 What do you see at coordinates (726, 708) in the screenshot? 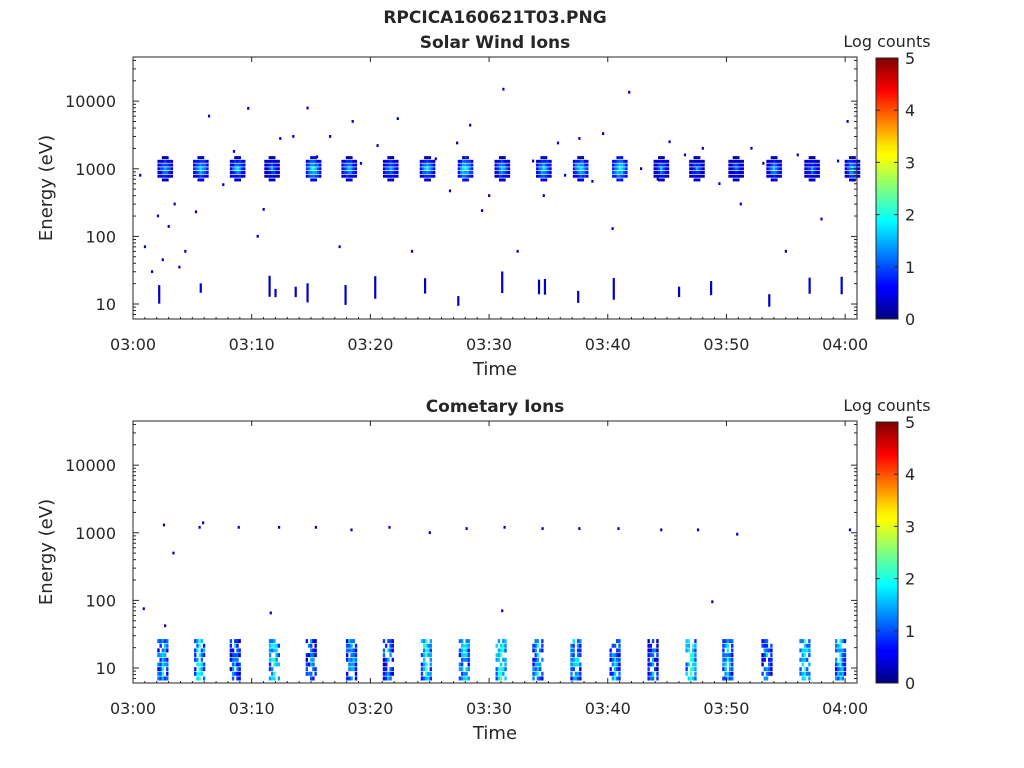
I see `x-tick-label: 03:50` at bounding box center [726, 708].